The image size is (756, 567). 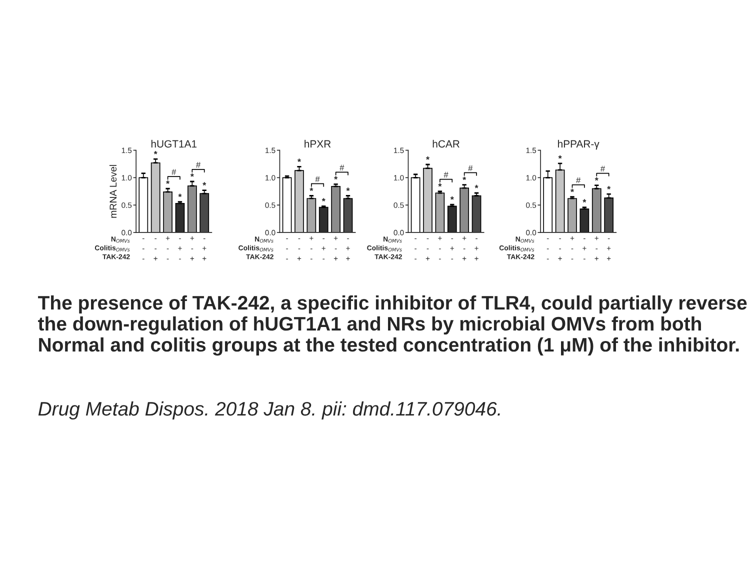 What do you see at coordinates (174, 144) in the screenshot?
I see `chart-title: hUGT1A1` at bounding box center [174, 144].